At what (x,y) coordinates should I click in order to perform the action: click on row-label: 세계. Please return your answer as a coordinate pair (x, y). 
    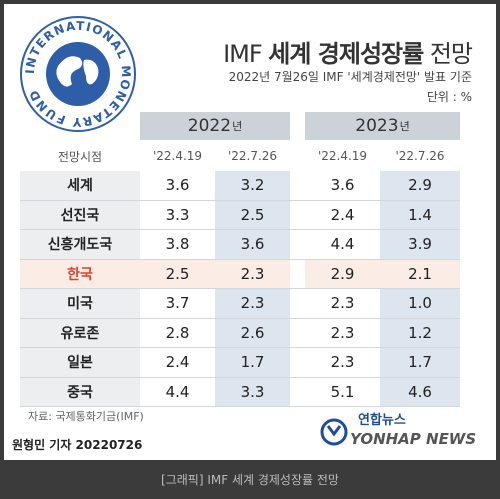
    Looking at the image, I should click on (80, 185).